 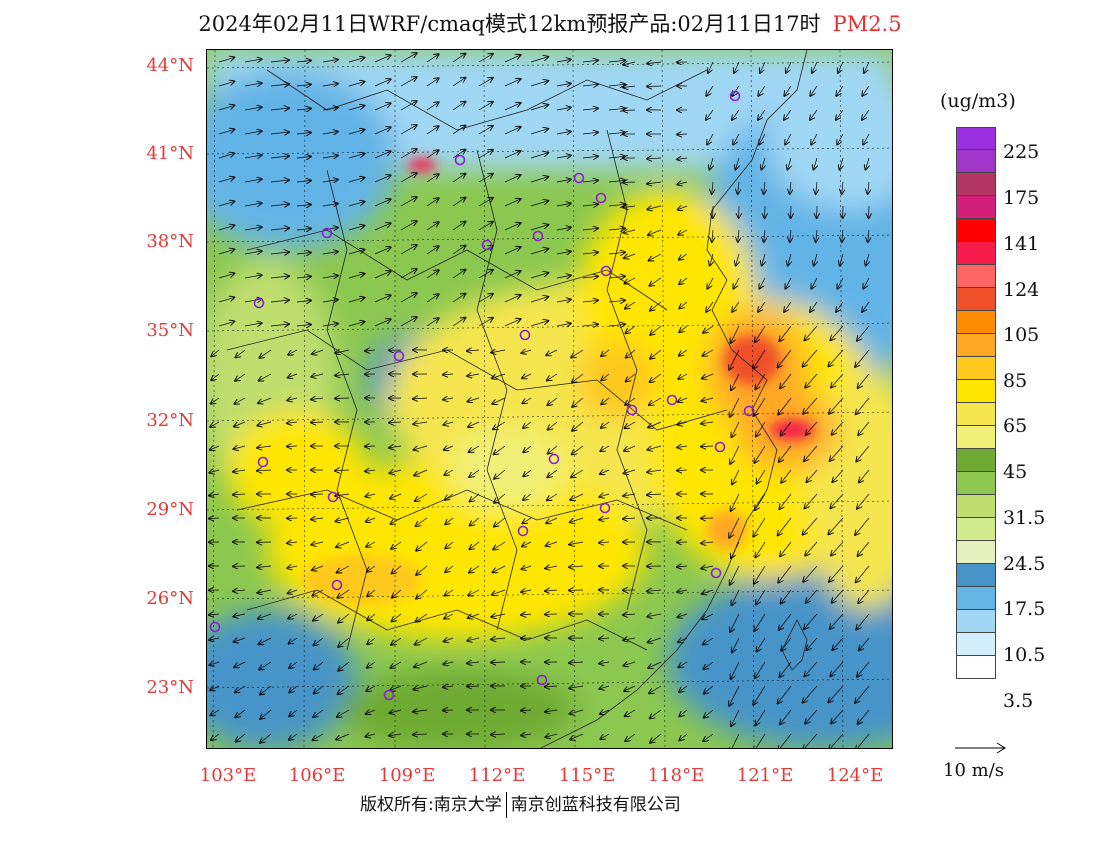 I want to click on wind-scale-label: 10 m/s, so click(x=973, y=770).